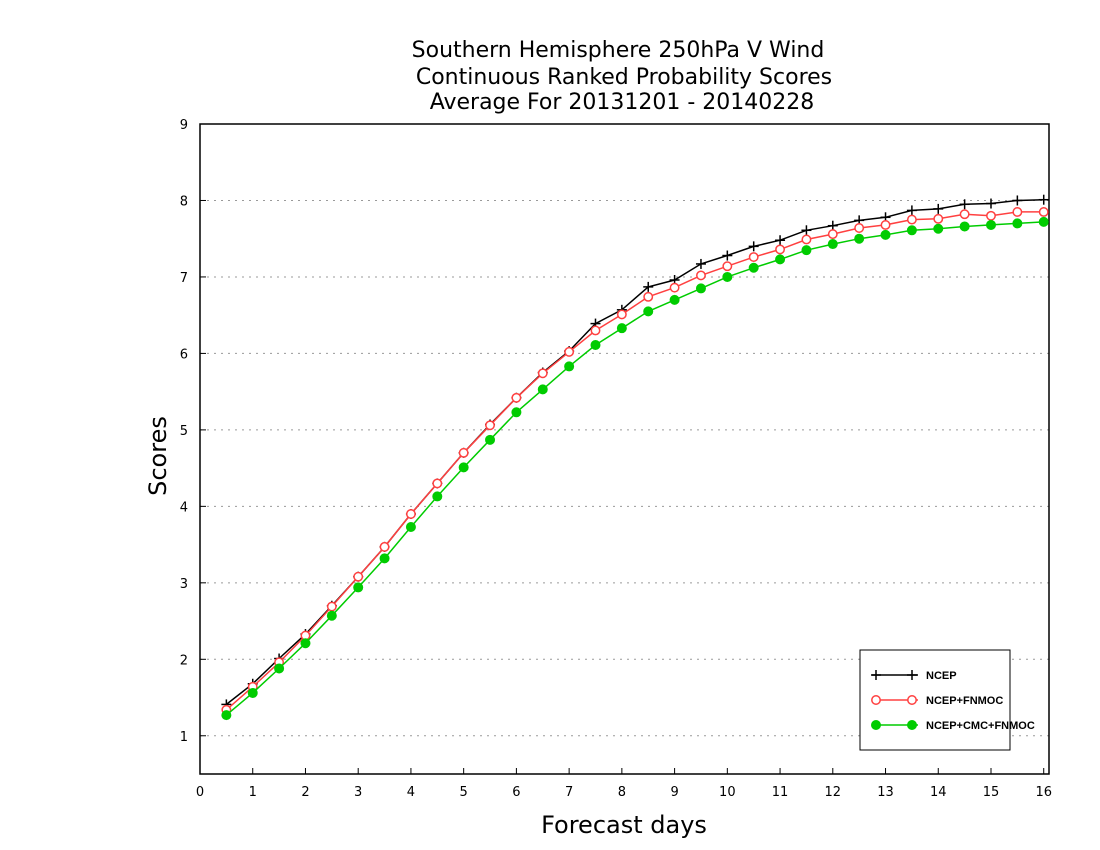  Describe the element at coordinates (833, 792) in the screenshot. I see `x-tick-label: 12` at that location.